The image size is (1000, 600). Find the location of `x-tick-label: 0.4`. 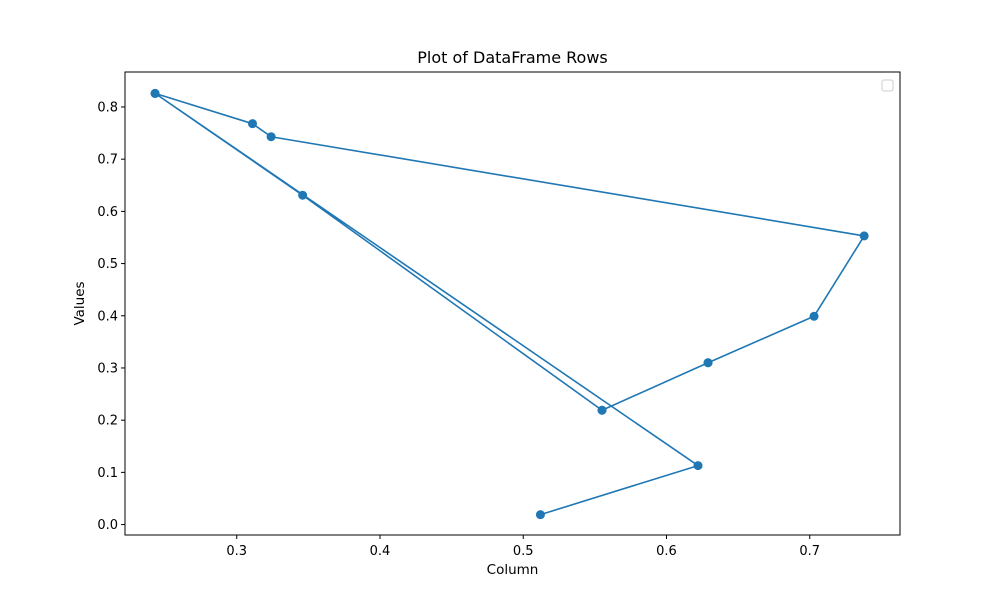

x-tick-label: 0.4 is located at coordinates (380, 551).